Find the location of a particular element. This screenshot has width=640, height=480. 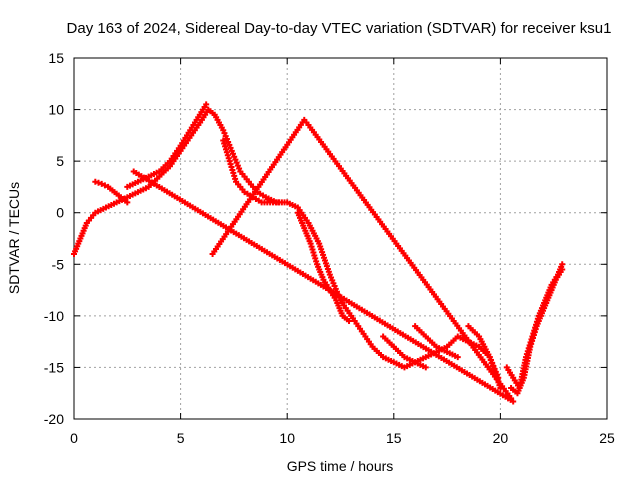

y-axis-label: SDTVAR / TECUs is located at coordinates (14, 238).